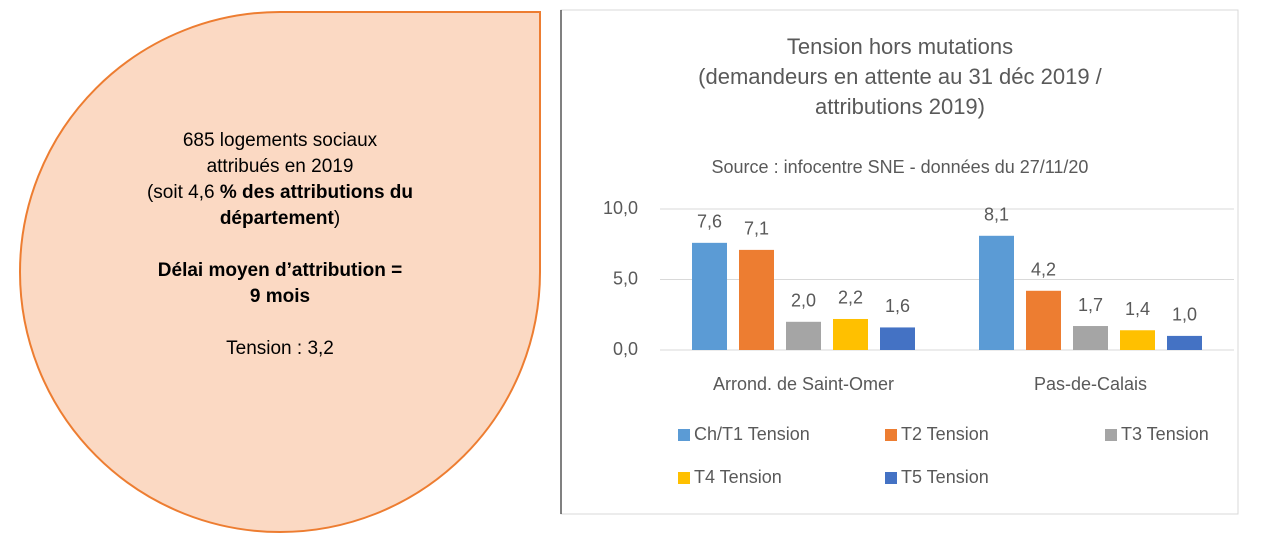 The height and width of the screenshot is (533, 1269). I want to click on value-label: 7,6, so click(709, 222).